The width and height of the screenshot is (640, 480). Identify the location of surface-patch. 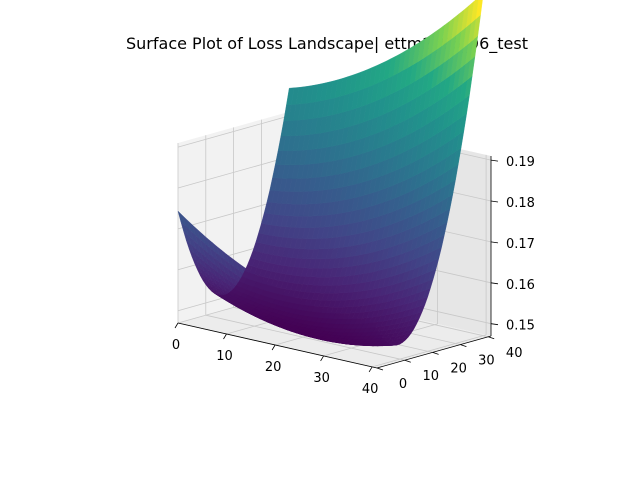
(290, 96).